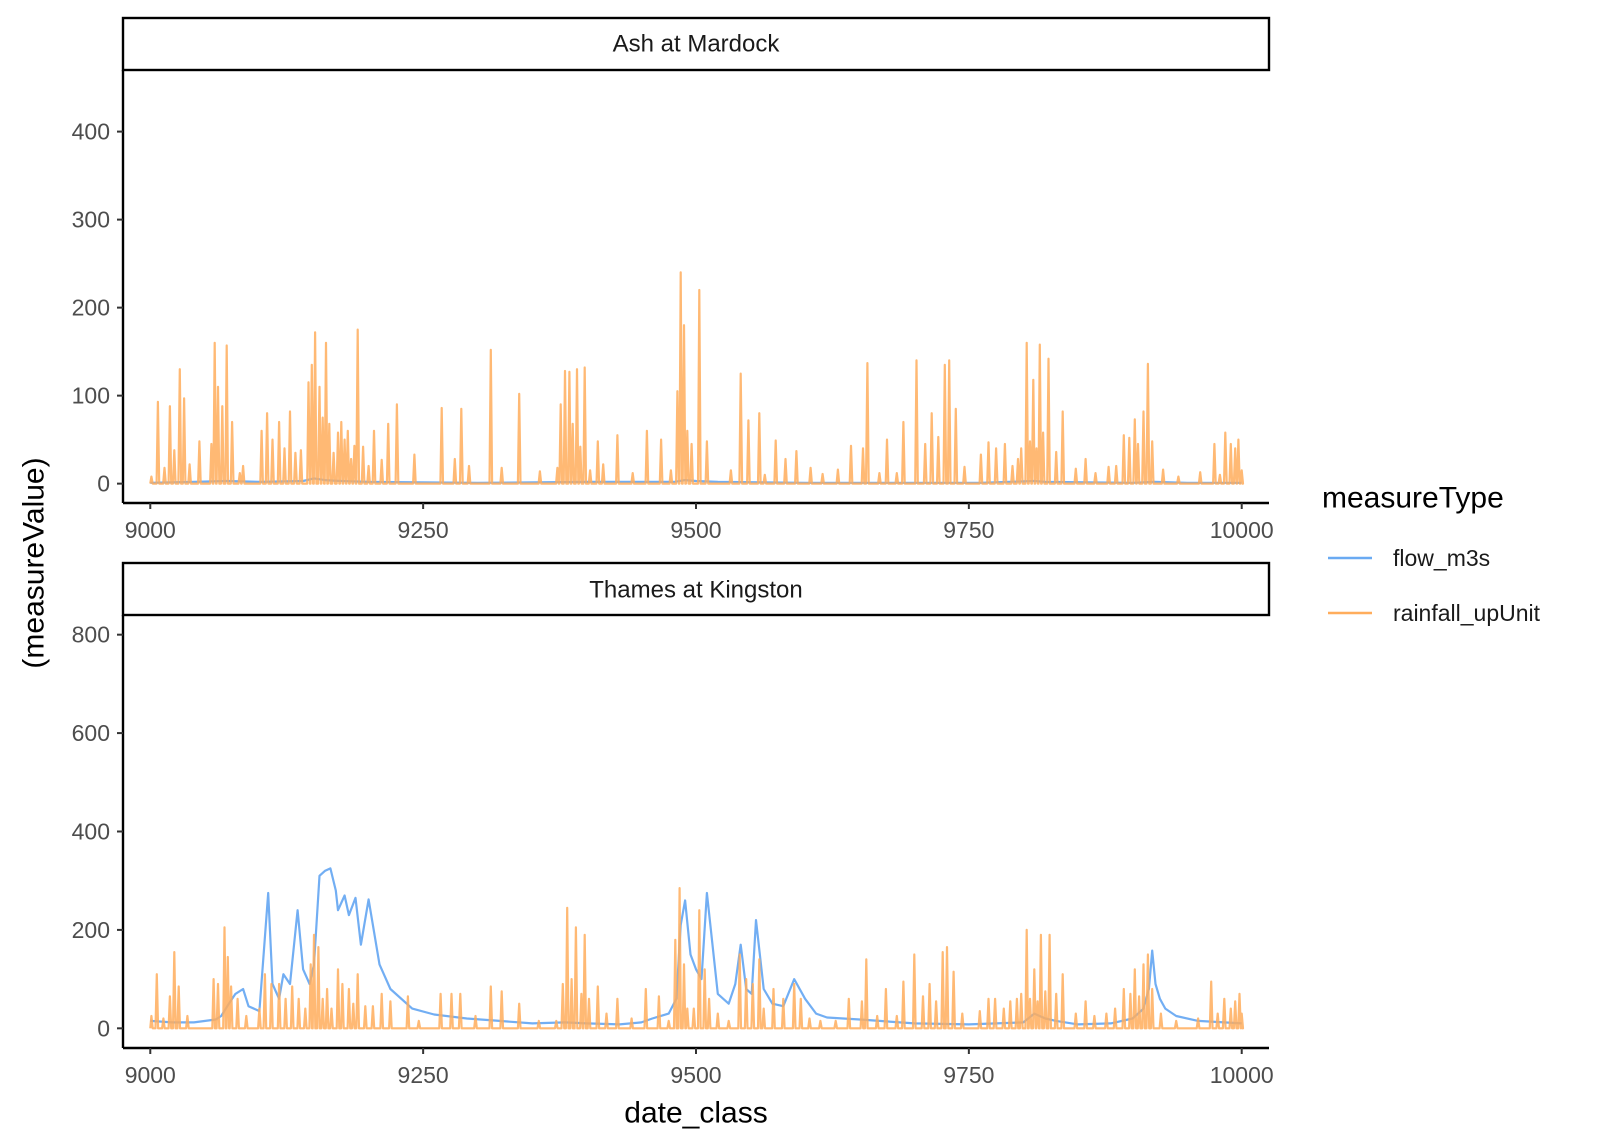 This screenshot has width=1600, height=1143. What do you see at coordinates (695, 1113) in the screenshot?
I see `x-axis-title: date_class` at bounding box center [695, 1113].